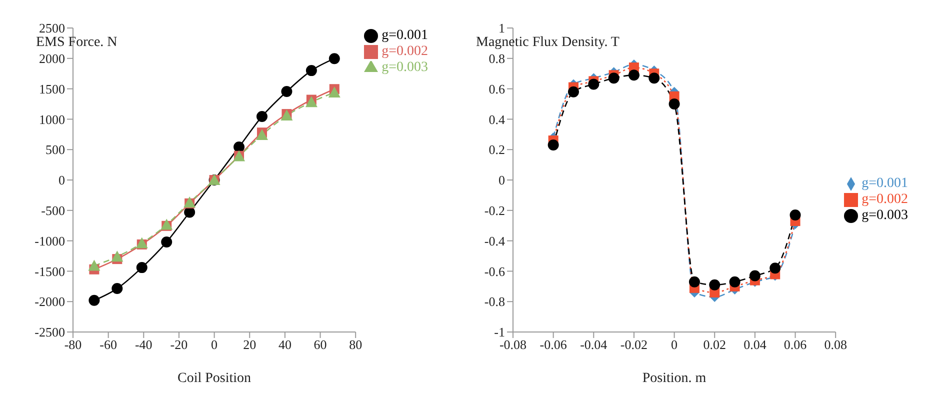 This screenshot has height=400, width=942. I want to click on x-tick-label: -0.06, so click(554, 344).